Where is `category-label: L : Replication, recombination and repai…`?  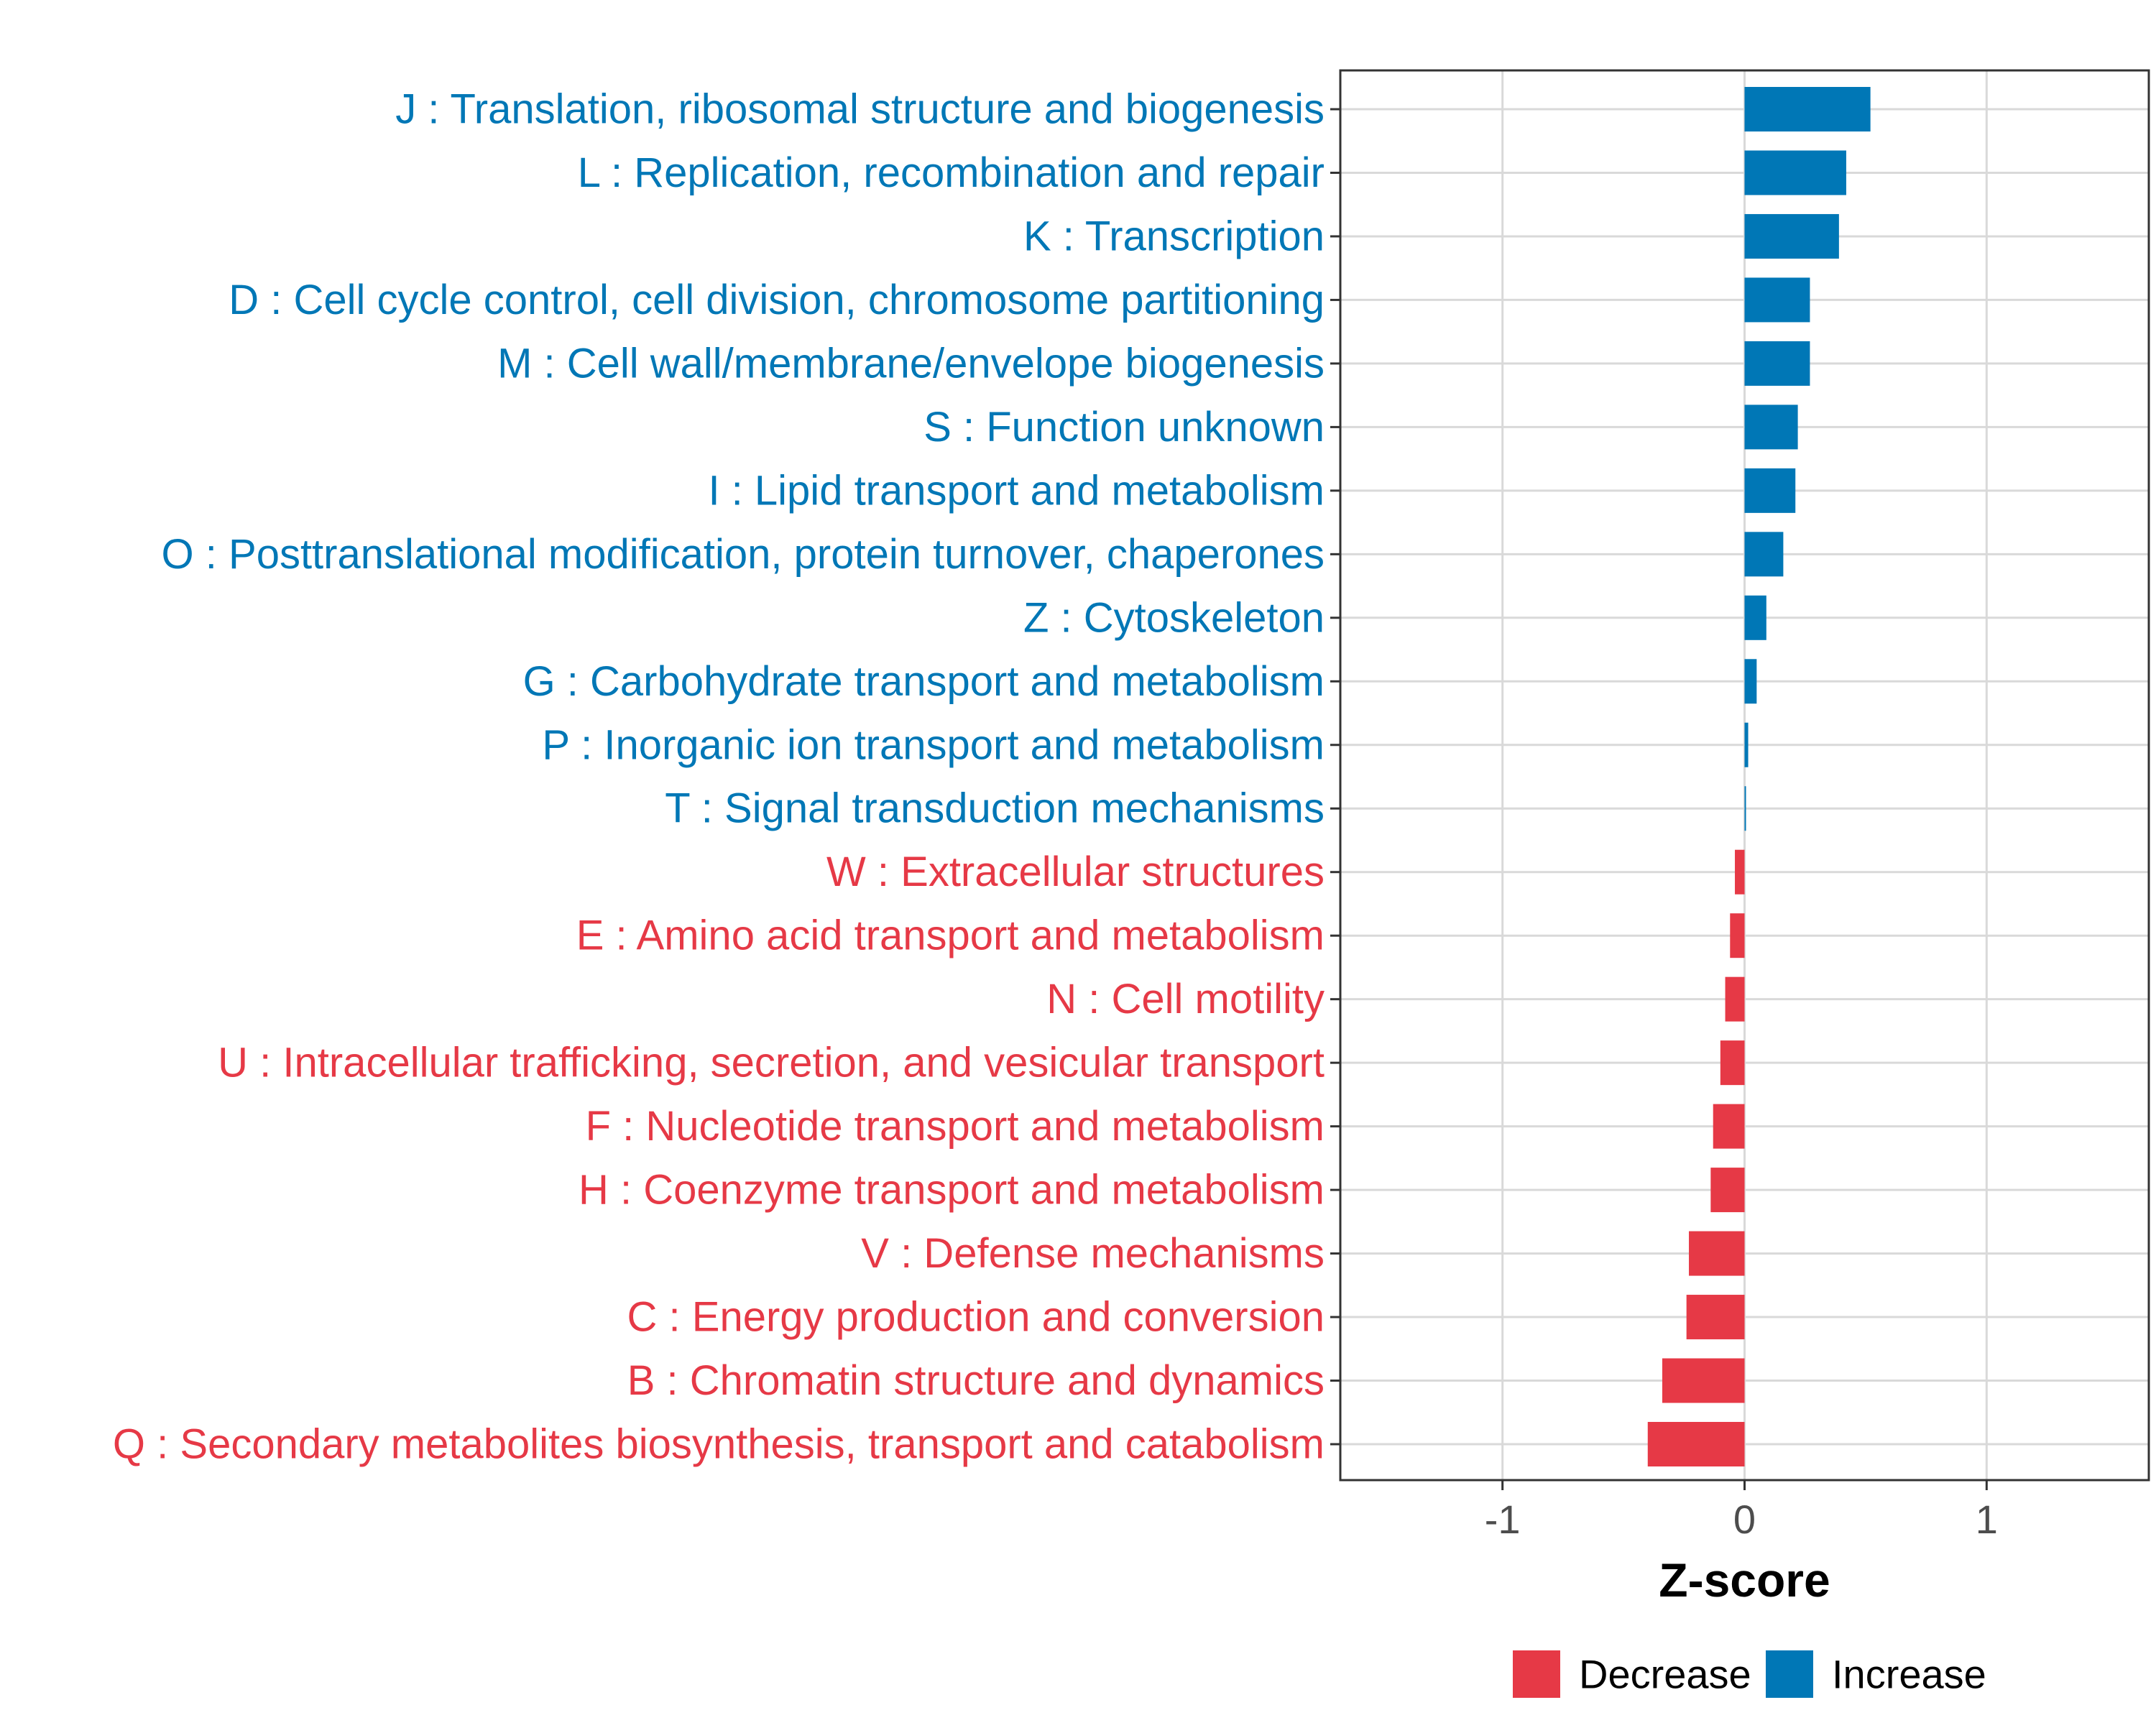 category-label: L : Replication, recombination and repai… is located at coordinates (951, 172).